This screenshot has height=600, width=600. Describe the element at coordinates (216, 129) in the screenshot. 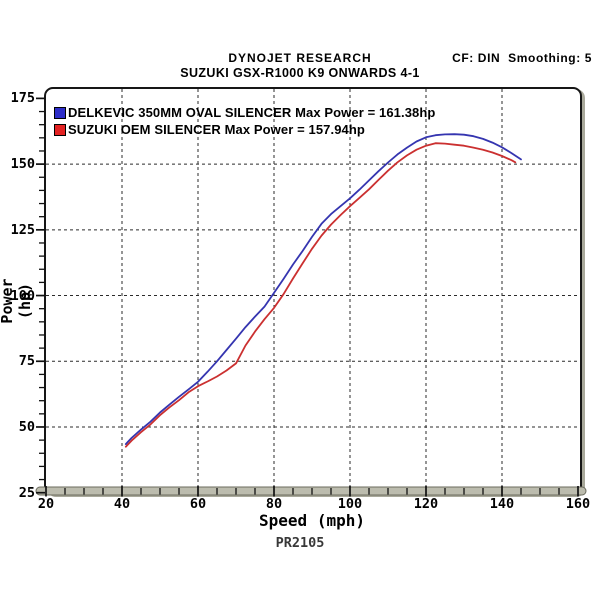

I see `suzuki-oem-legend-label: SUZUKI OEM SILENCER Max Power = 157.94hp` at that location.